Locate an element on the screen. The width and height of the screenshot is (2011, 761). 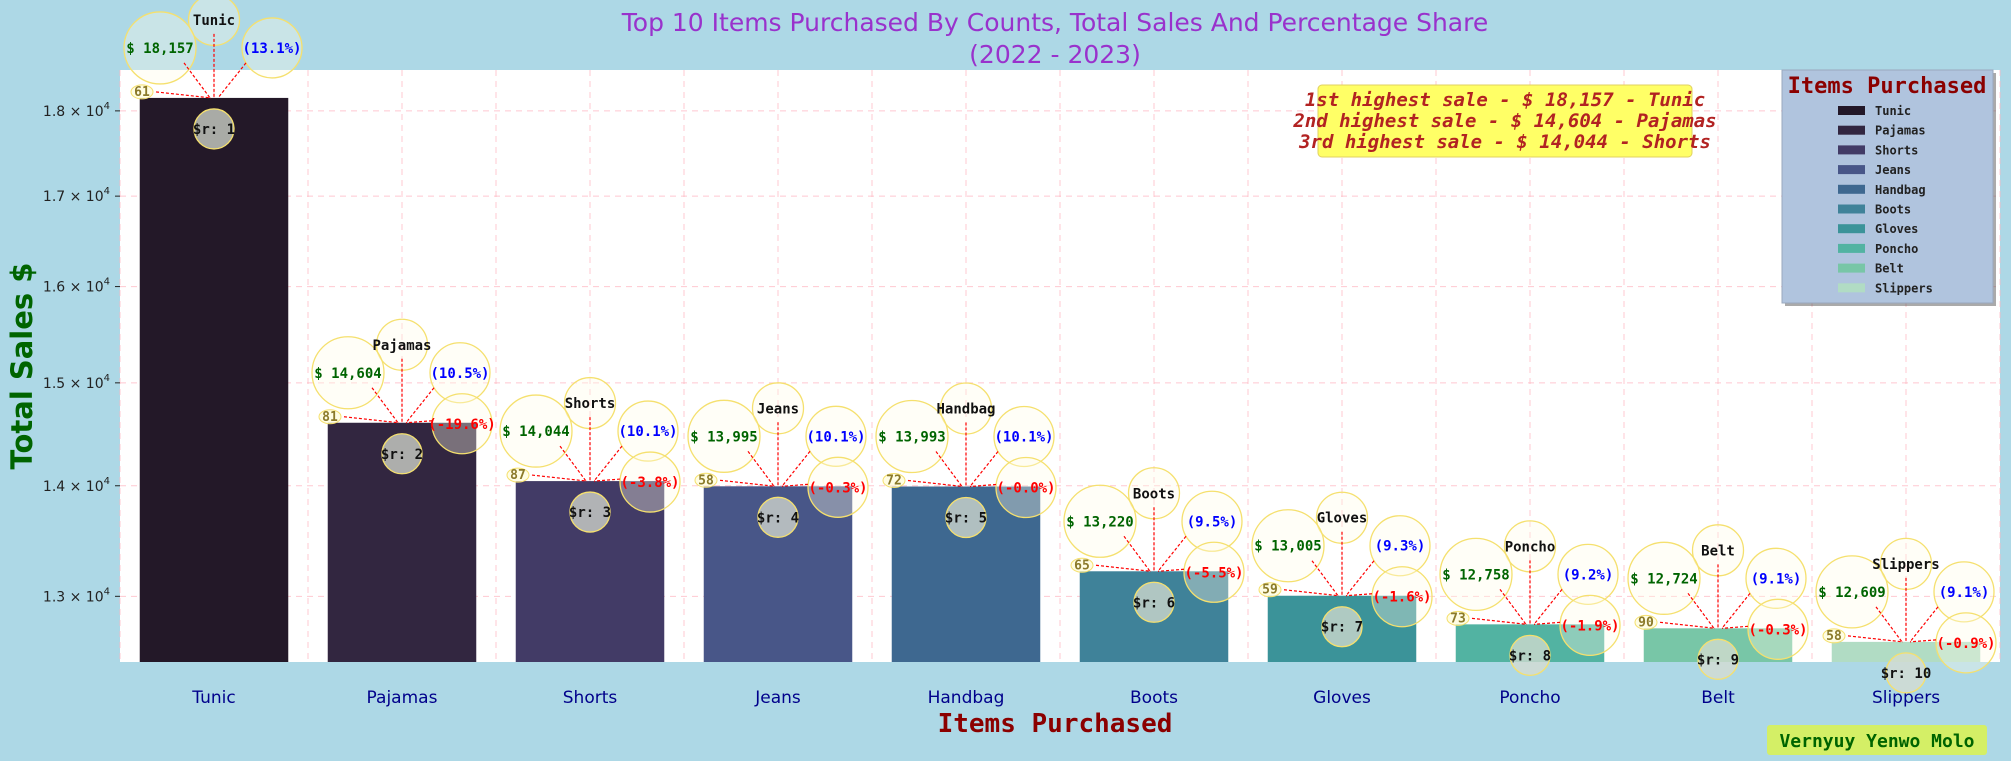
change-label: (-0.3%) is located at coordinates (837, 488).